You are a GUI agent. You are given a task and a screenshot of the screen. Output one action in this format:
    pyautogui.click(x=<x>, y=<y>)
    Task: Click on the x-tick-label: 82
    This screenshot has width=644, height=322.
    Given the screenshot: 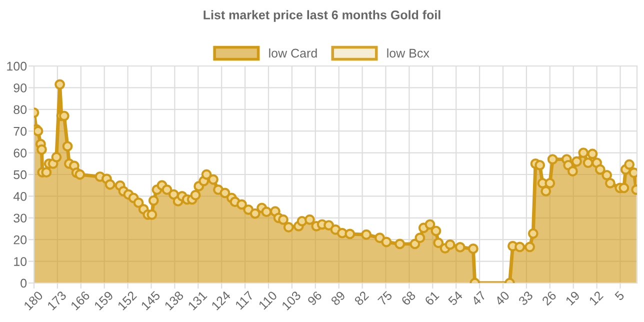 What is the action you would take?
    pyautogui.click(x=362, y=298)
    